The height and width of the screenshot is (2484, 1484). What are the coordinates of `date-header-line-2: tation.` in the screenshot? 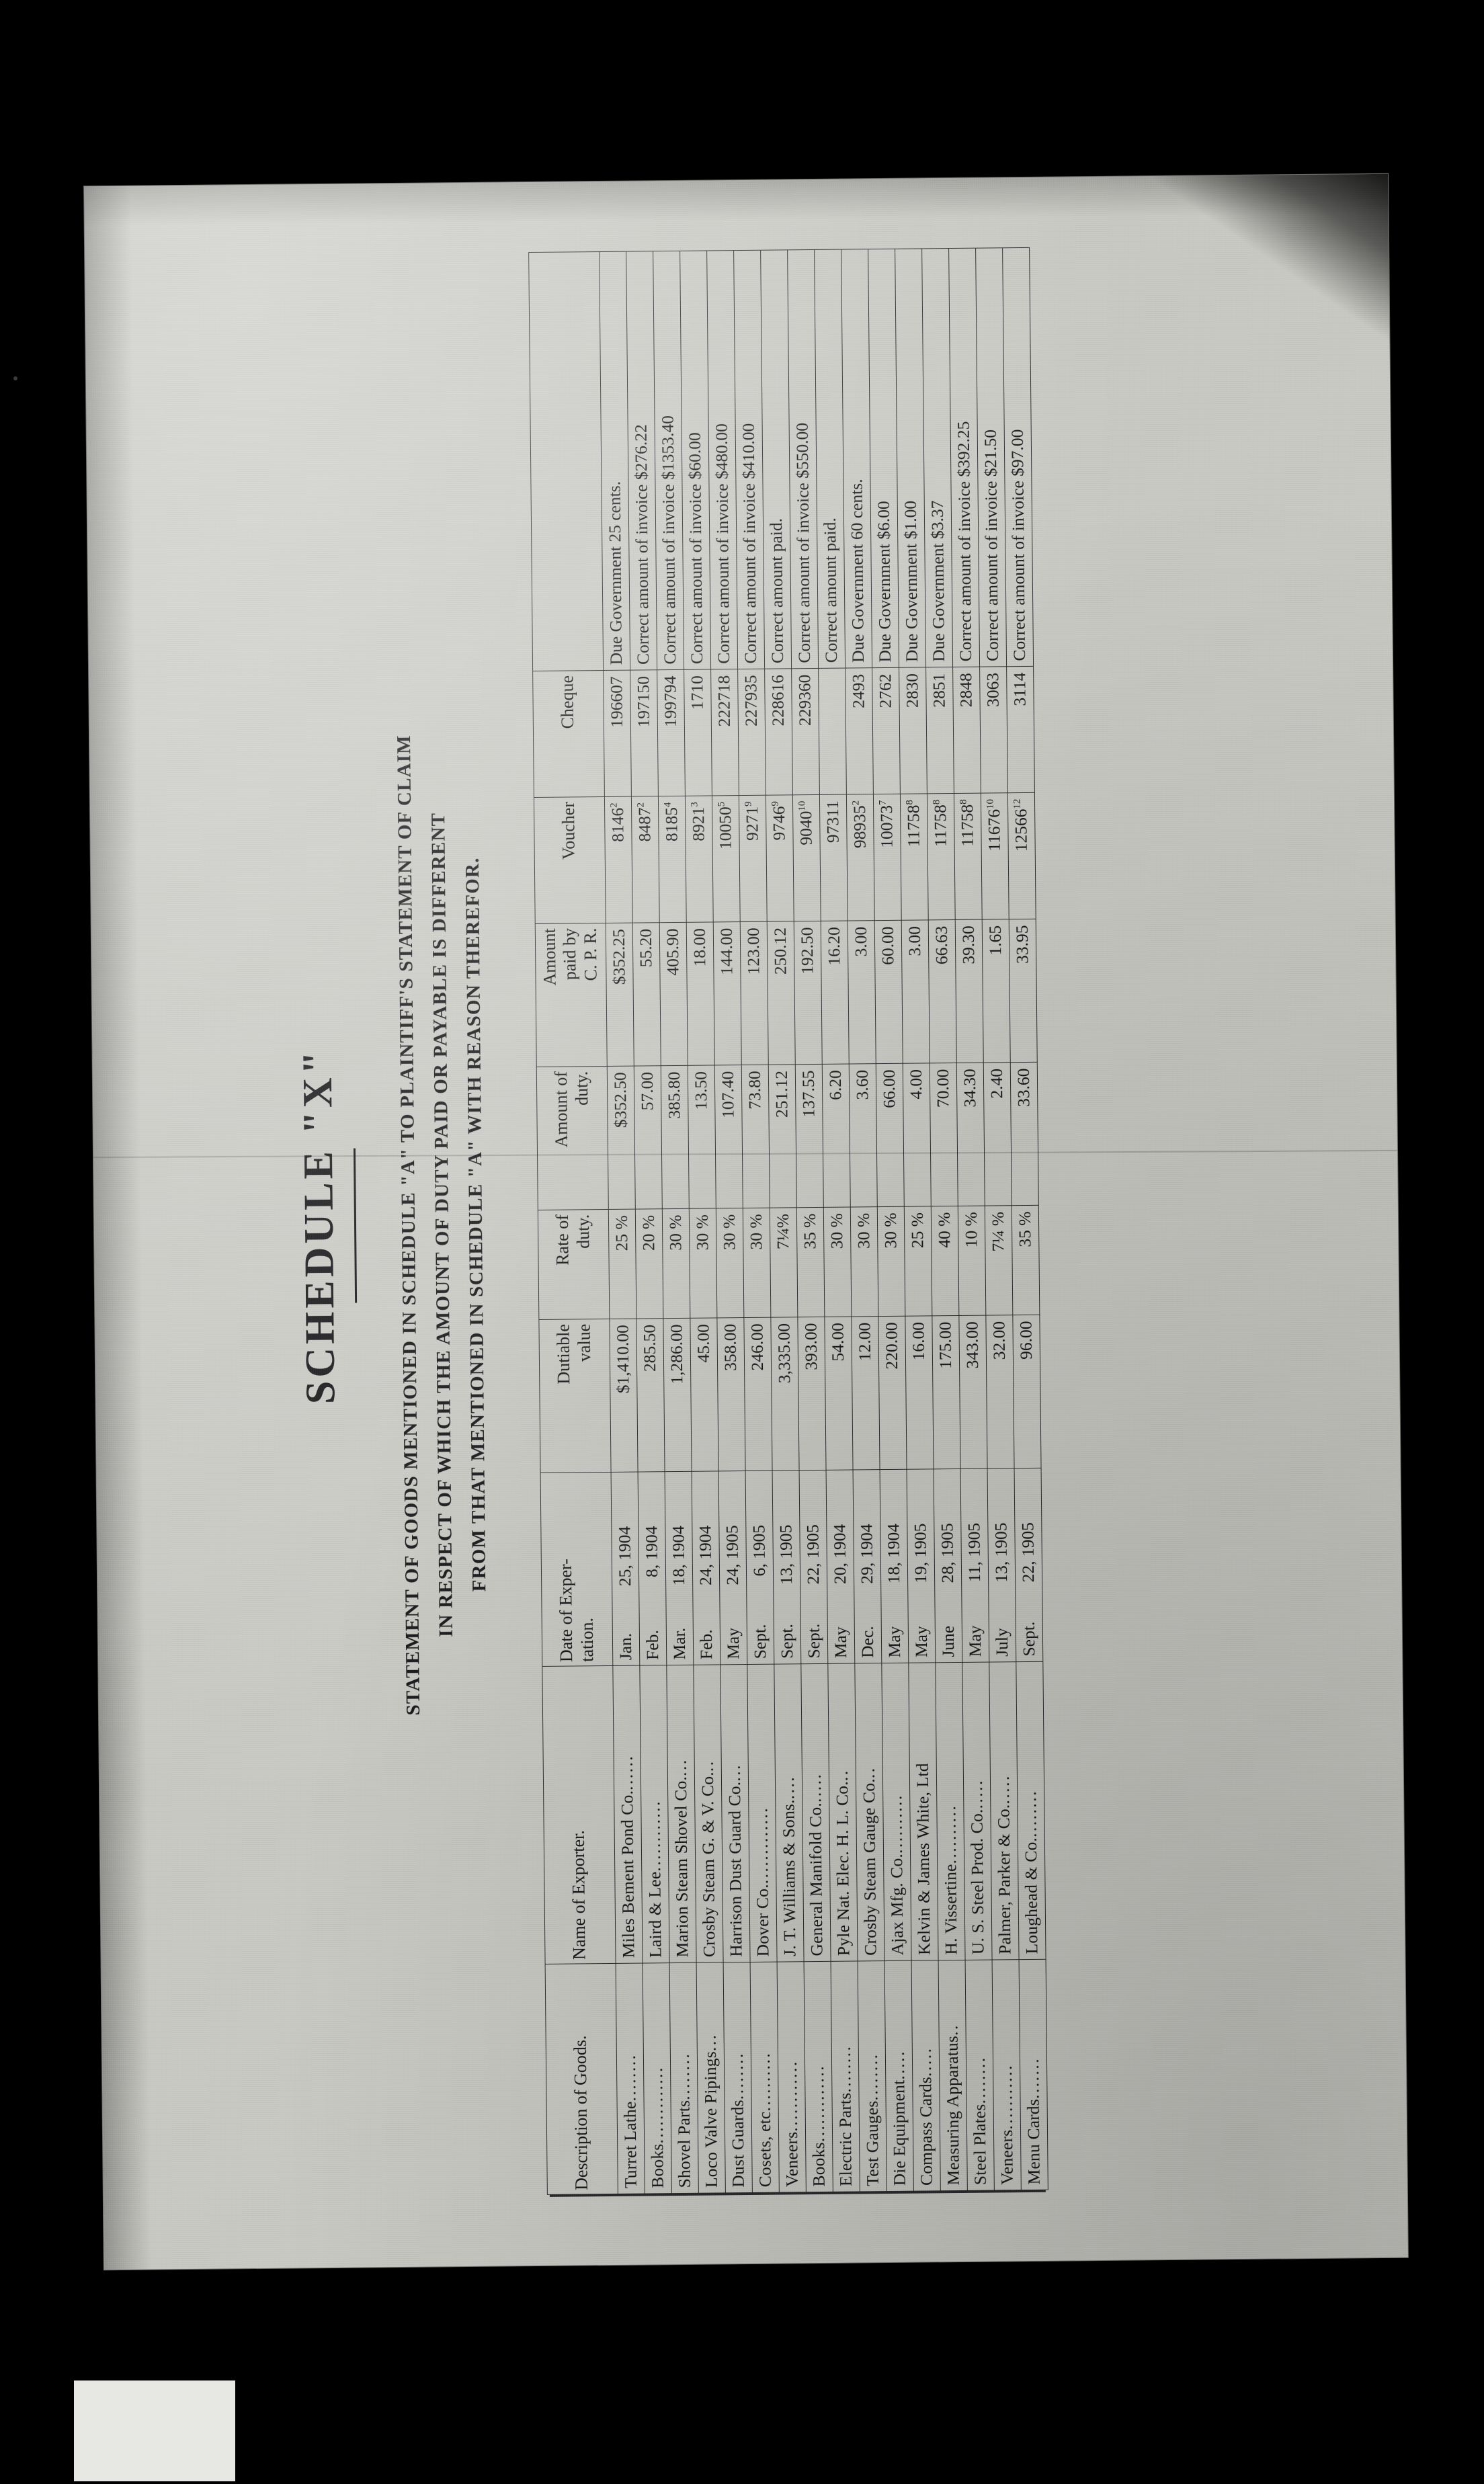 It's located at (587, 1639).